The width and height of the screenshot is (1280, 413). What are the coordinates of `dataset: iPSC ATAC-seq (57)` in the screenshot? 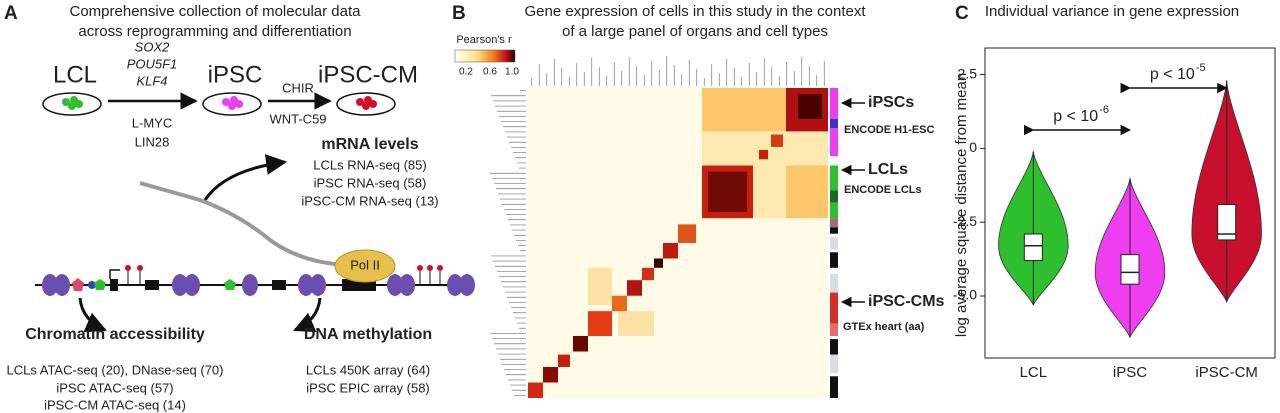 It's located at (114, 387).